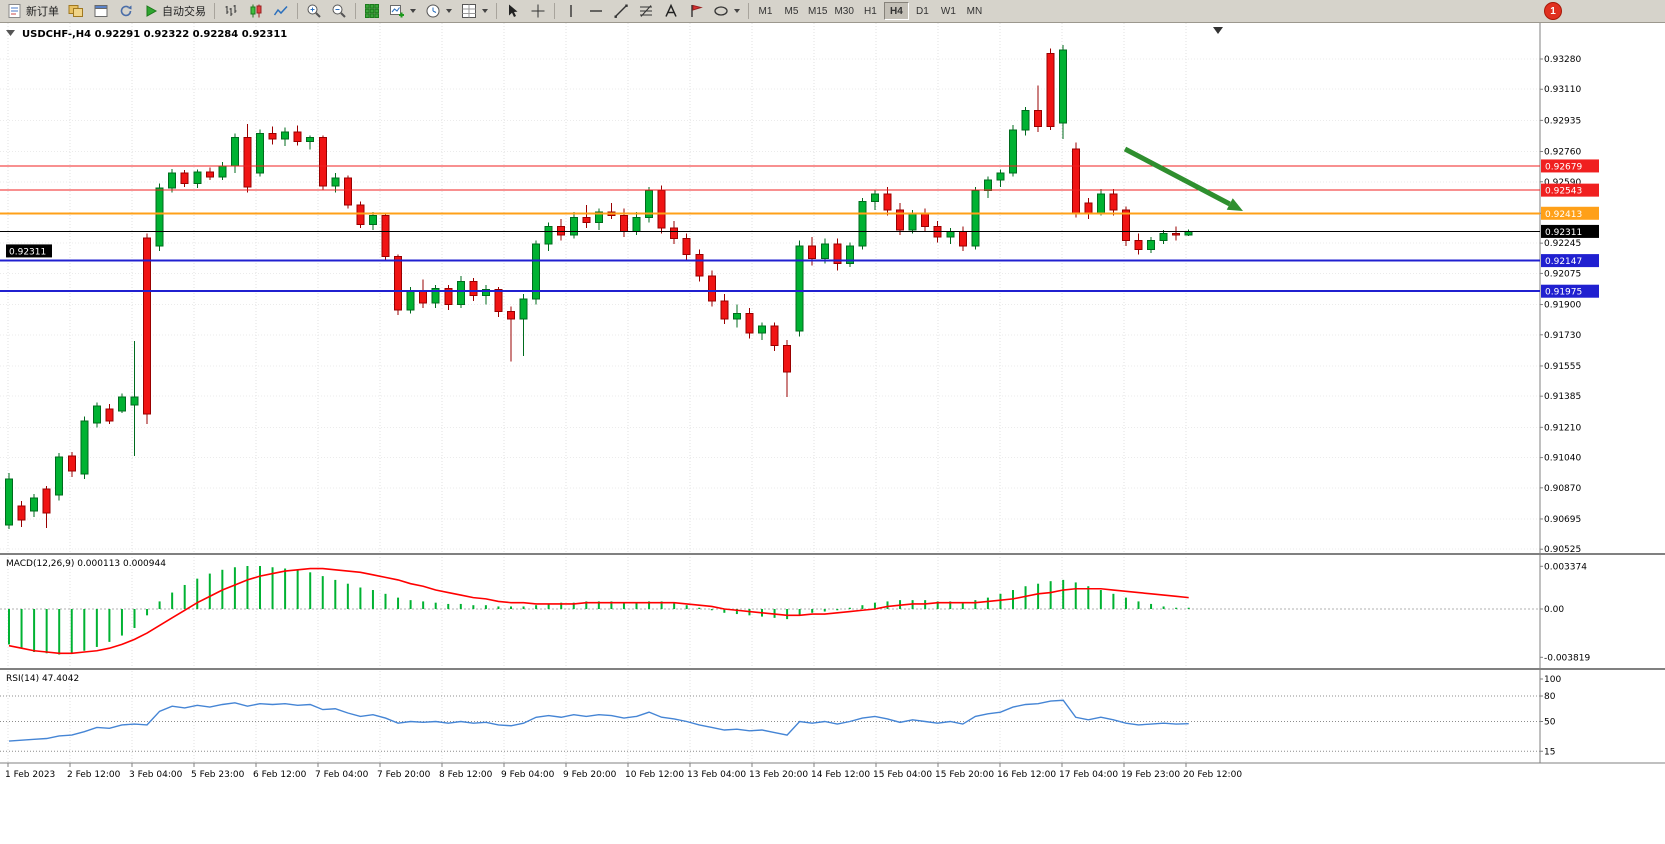 The width and height of the screenshot is (1665, 844). What do you see at coordinates (474, 11) in the screenshot?
I see `templates-button` at bounding box center [474, 11].